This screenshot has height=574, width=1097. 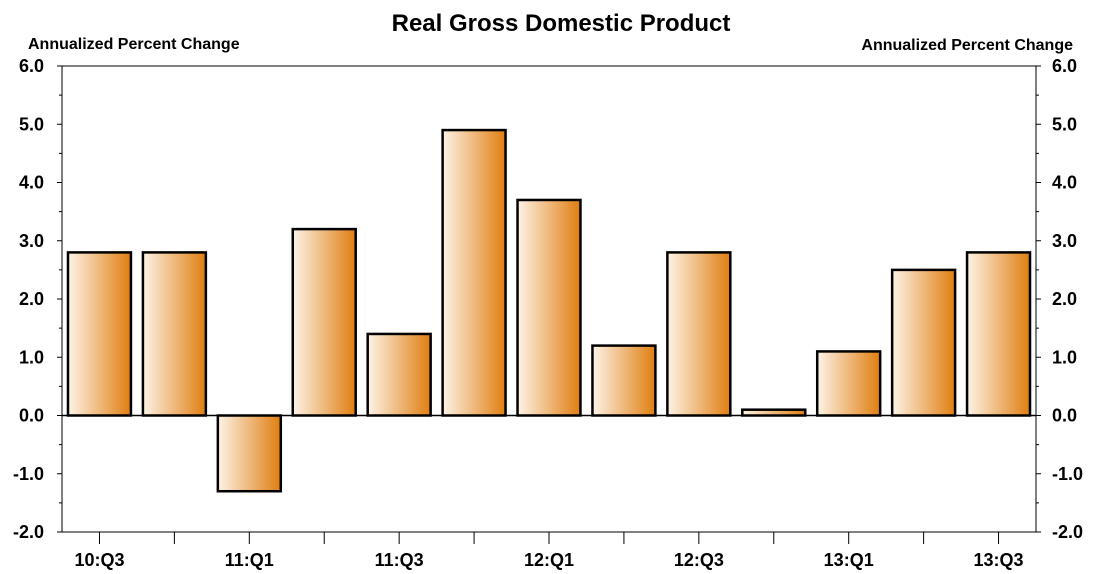 What do you see at coordinates (1064, 299) in the screenshot?
I see `y-tick-label-right: 2.0` at bounding box center [1064, 299].